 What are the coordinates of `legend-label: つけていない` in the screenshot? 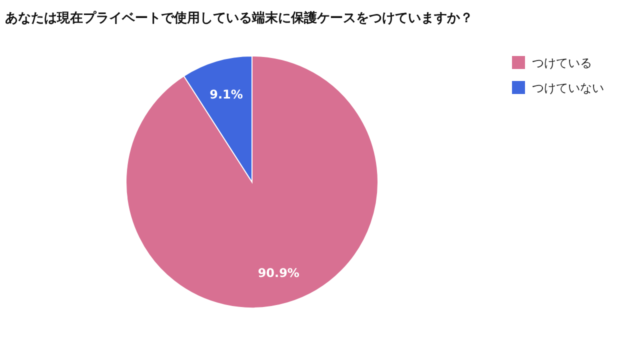 It's located at (568, 88).